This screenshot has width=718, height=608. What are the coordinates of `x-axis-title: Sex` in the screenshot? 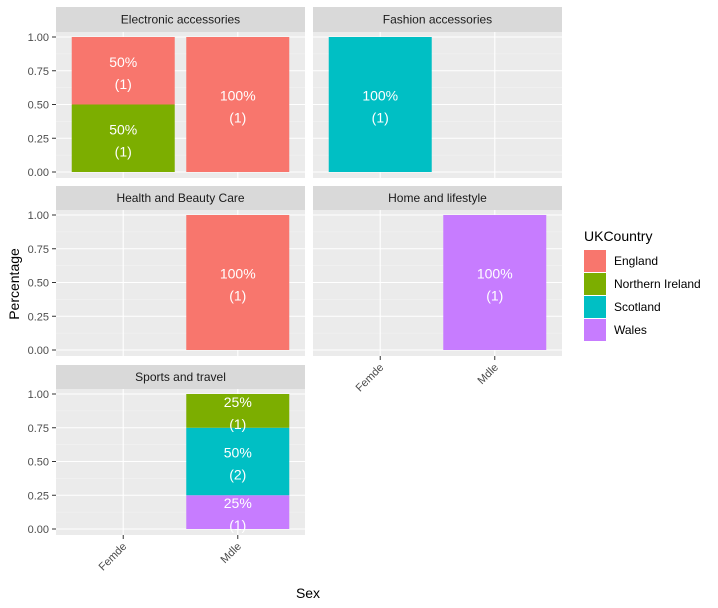 It's located at (308, 593).